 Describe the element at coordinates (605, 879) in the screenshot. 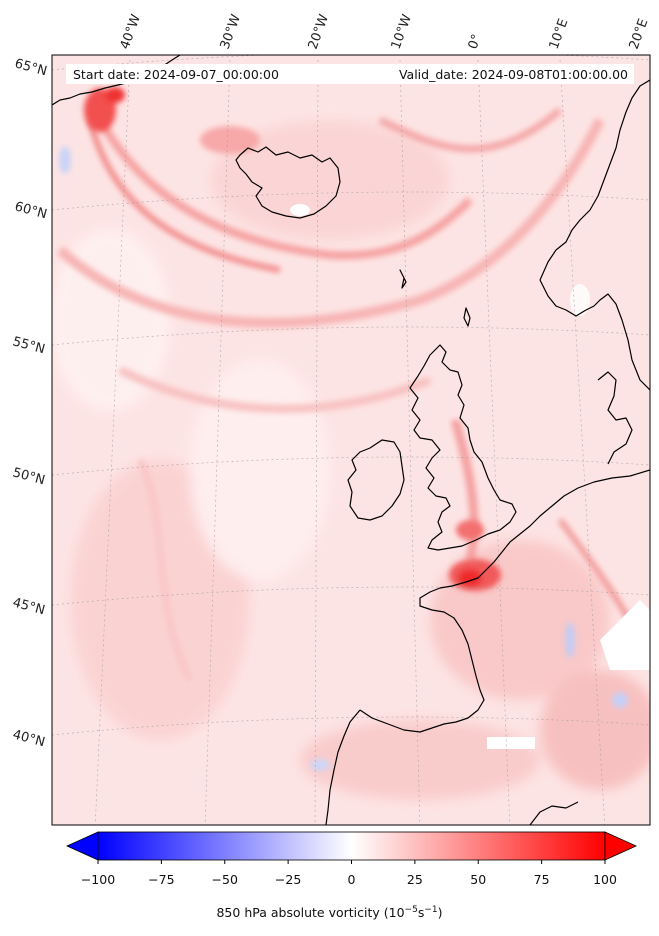

I see `colorbar-tick-label: 100` at that location.